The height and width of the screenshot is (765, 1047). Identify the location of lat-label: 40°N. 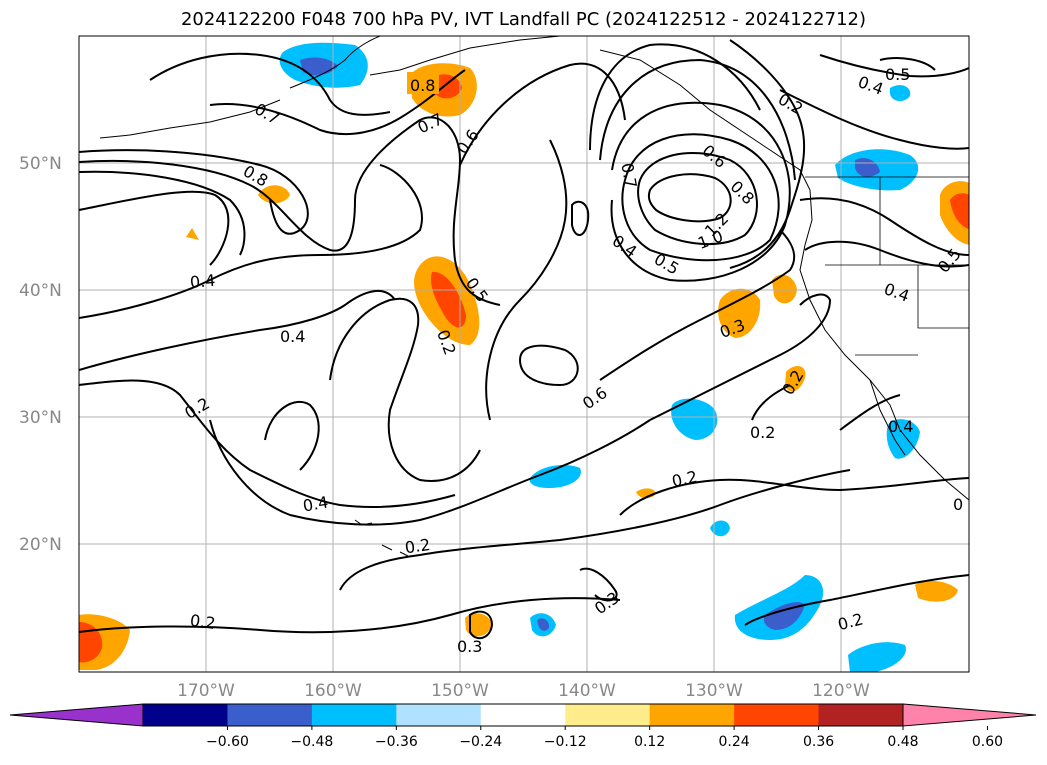
(40, 291).